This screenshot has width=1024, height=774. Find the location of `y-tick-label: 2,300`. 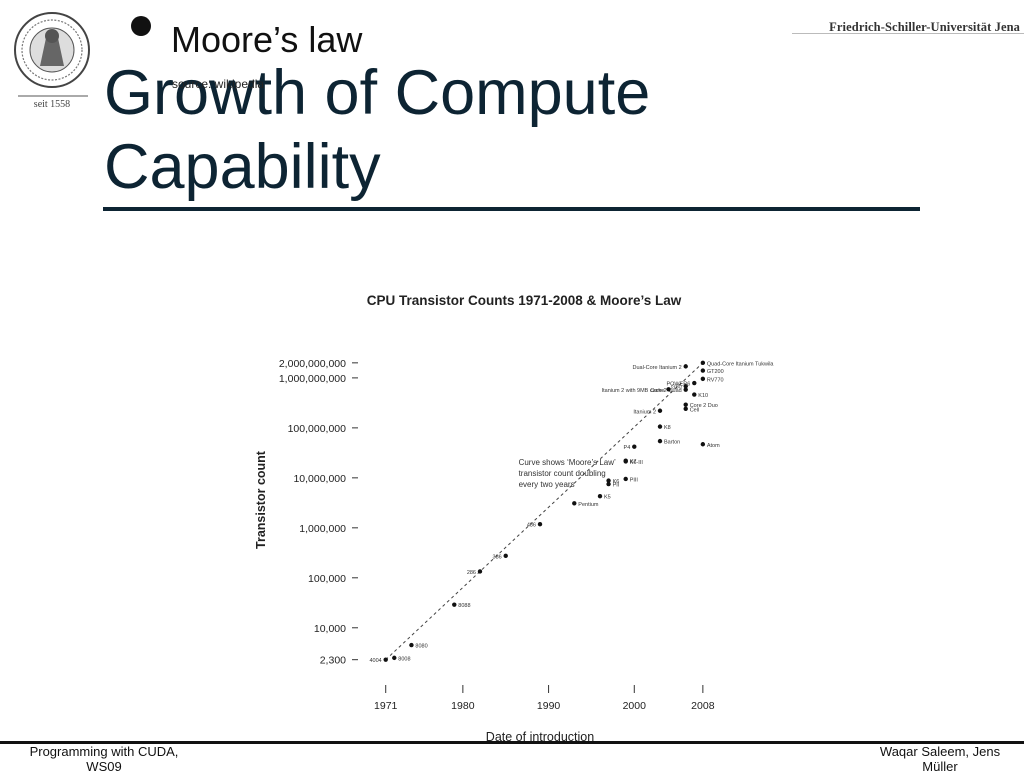

y-tick-label: 2,300 is located at coordinates (333, 661).